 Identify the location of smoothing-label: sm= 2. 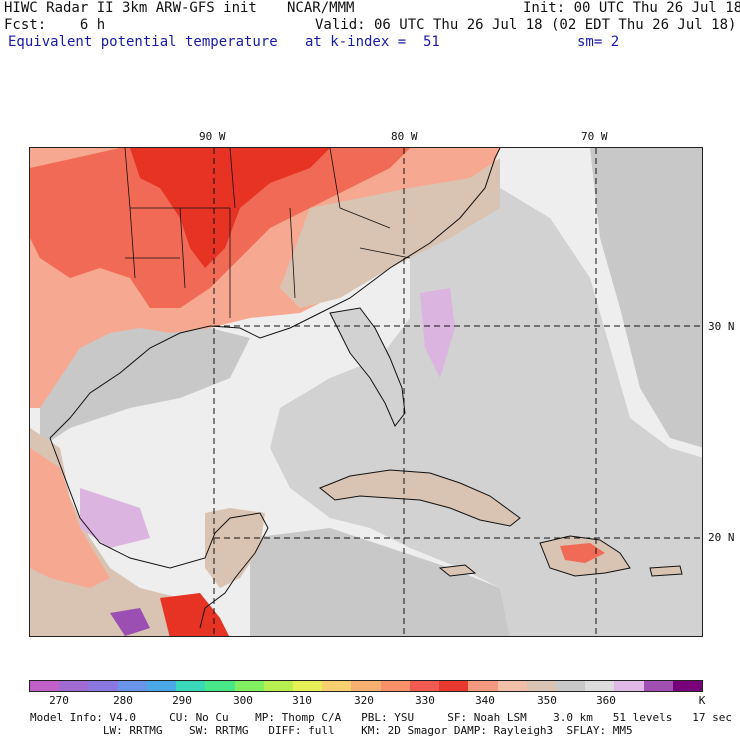
(598, 42).